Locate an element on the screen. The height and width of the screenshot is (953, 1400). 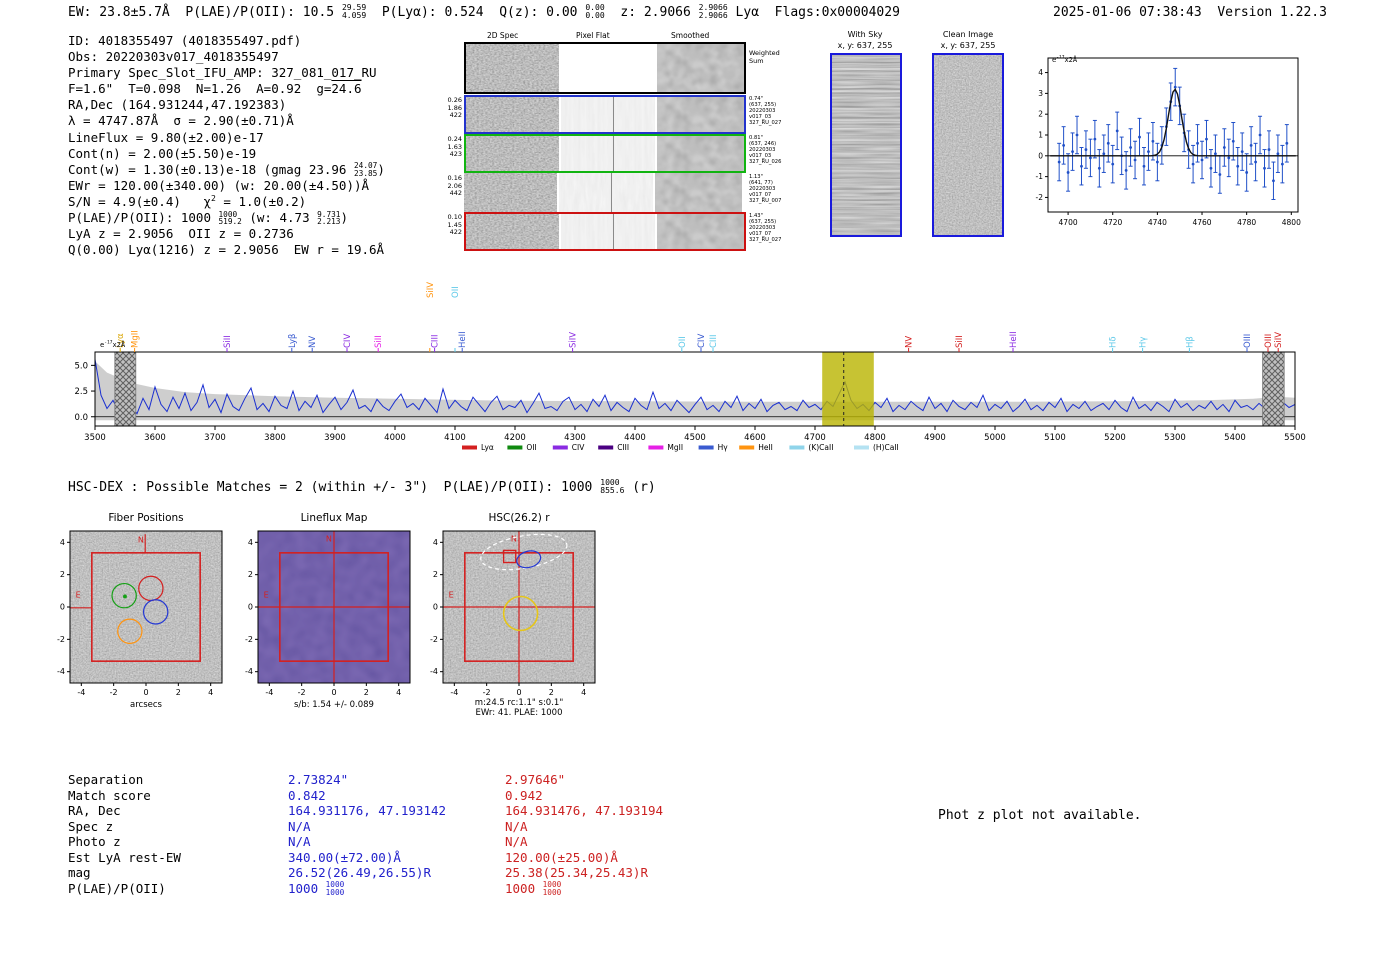
svg-text: Hγ is located at coordinates (1144, 342).